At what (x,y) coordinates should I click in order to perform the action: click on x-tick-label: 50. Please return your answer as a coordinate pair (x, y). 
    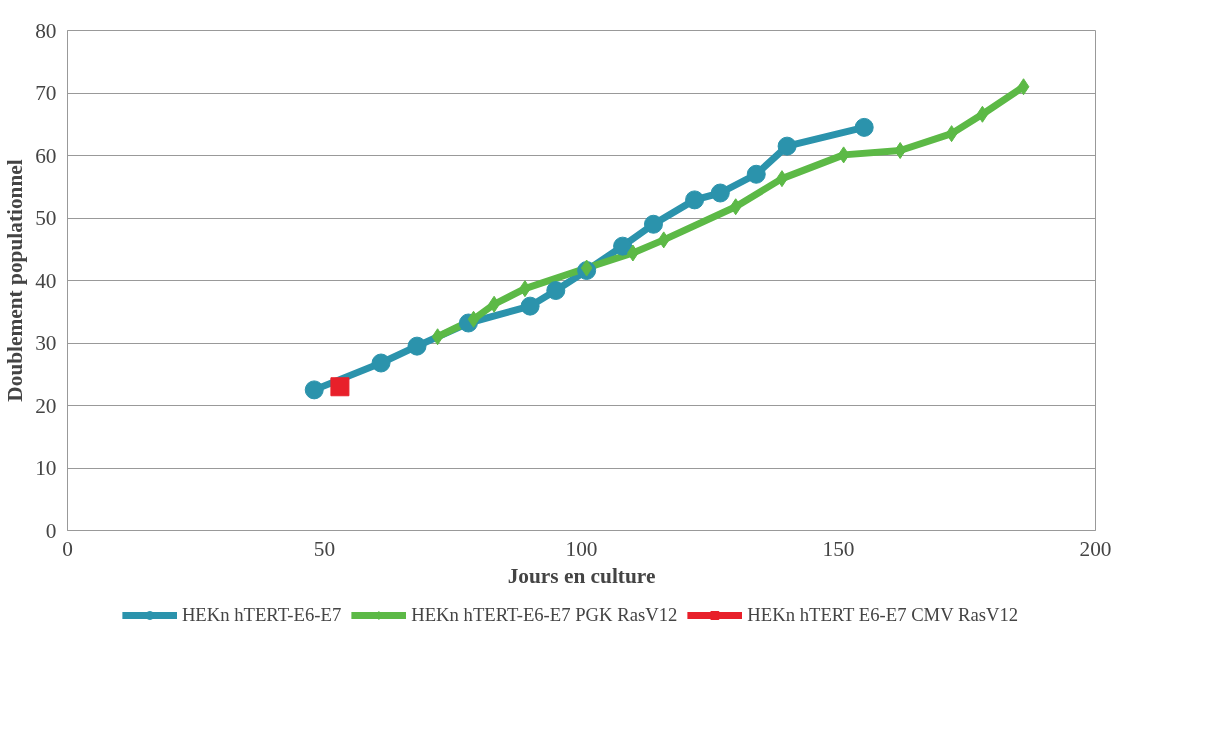
    Looking at the image, I should click on (324, 548).